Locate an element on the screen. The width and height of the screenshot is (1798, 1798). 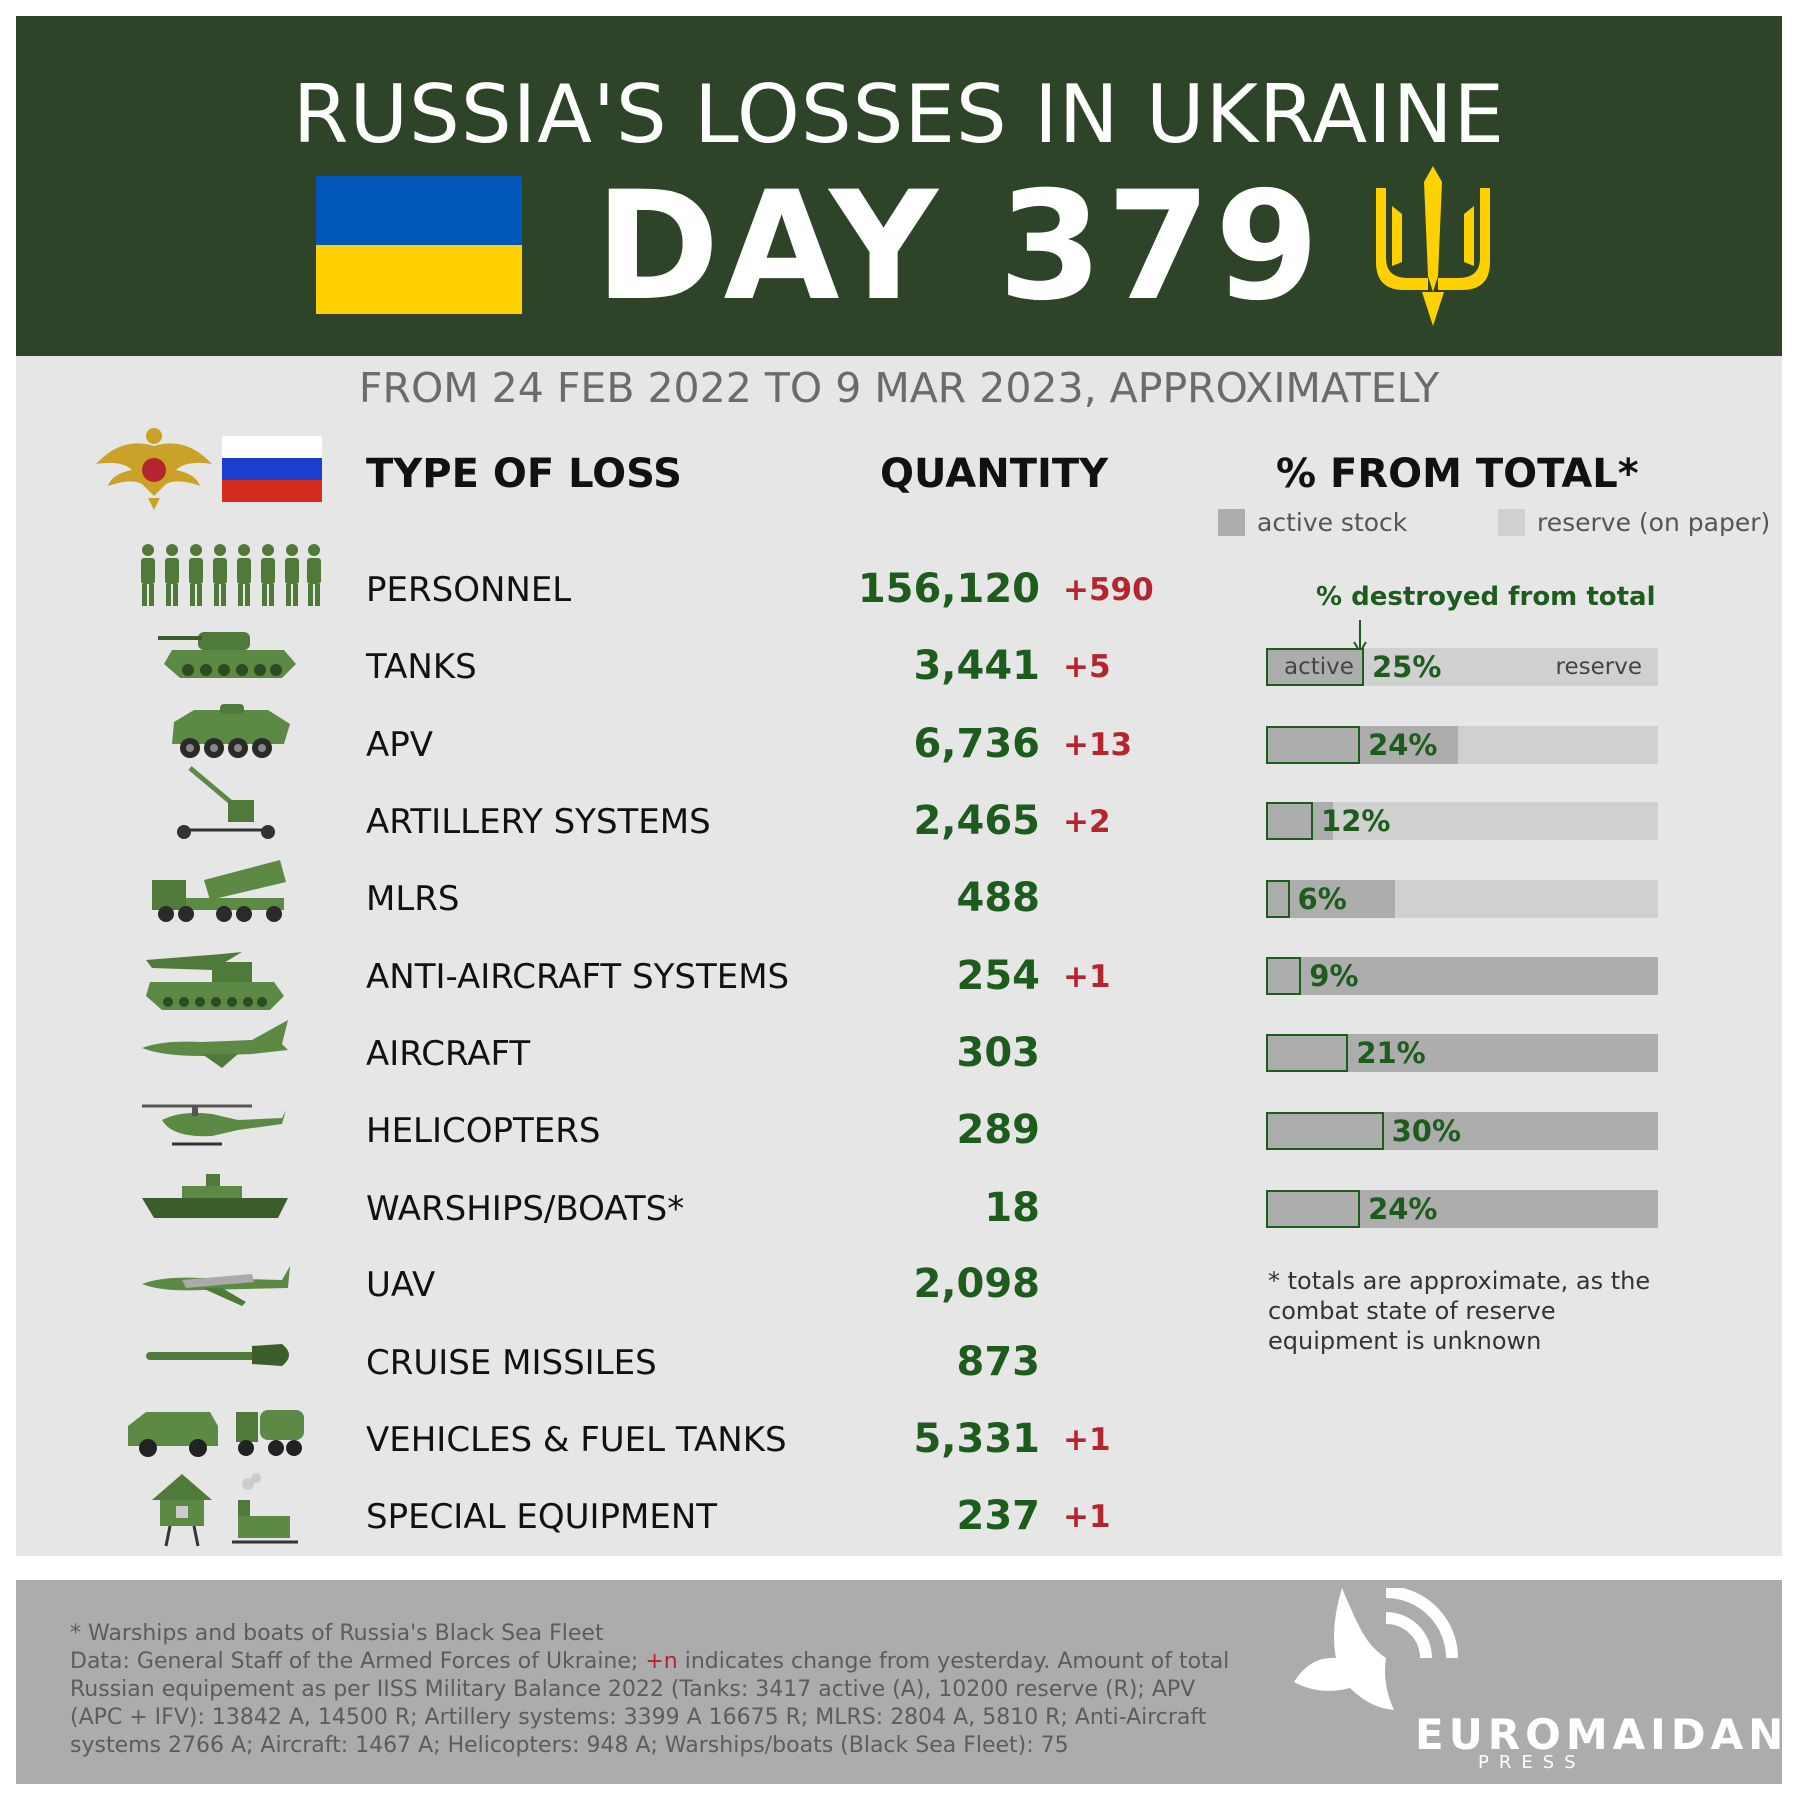
percent-label: 9% is located at coordinates (1334, 976).